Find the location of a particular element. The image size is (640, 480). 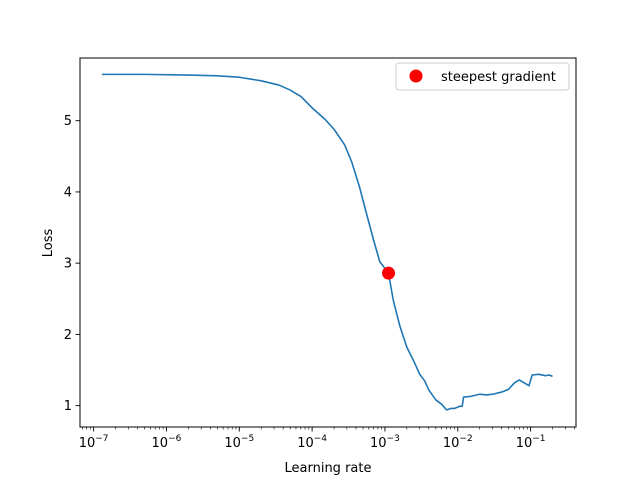

steepest-gradient-point is located at coordinates (389, 273).